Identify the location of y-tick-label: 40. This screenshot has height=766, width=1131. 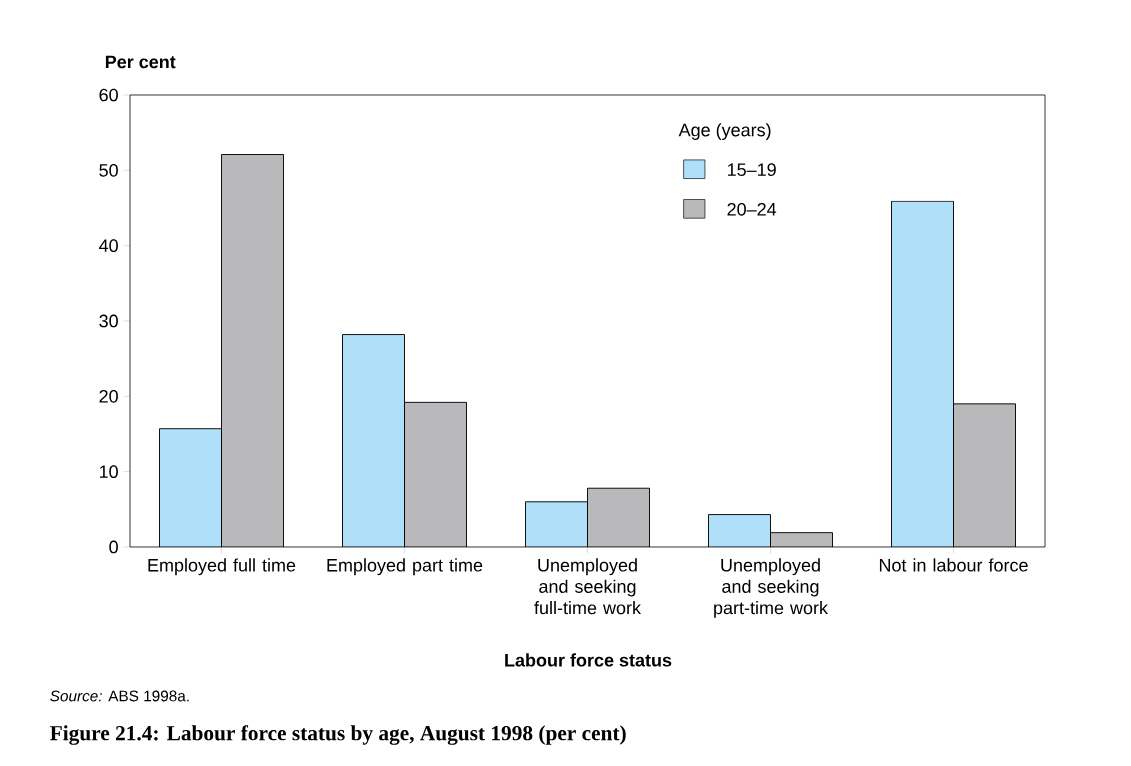
(108, 246).